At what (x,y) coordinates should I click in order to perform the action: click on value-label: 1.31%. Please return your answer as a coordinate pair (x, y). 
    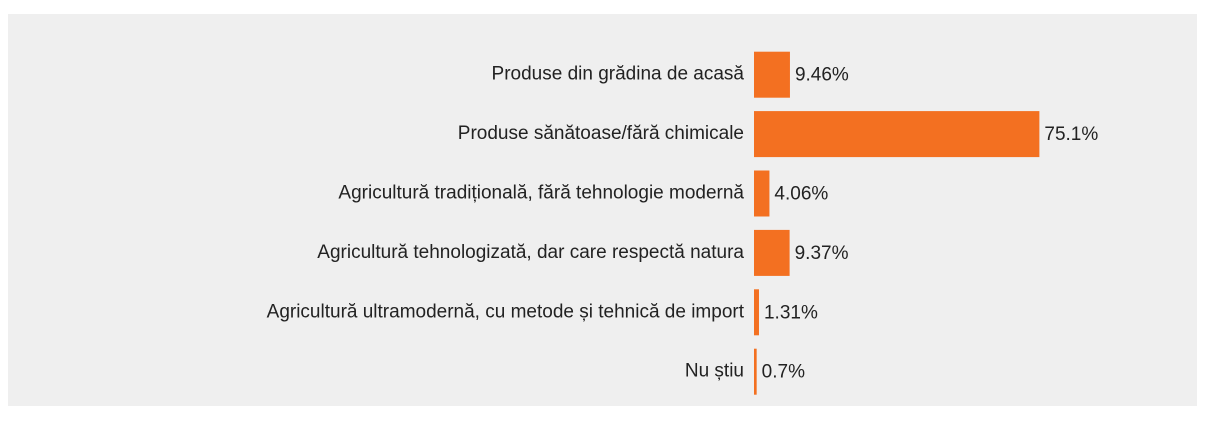
    Looking at the image, I should click on (791, 312).